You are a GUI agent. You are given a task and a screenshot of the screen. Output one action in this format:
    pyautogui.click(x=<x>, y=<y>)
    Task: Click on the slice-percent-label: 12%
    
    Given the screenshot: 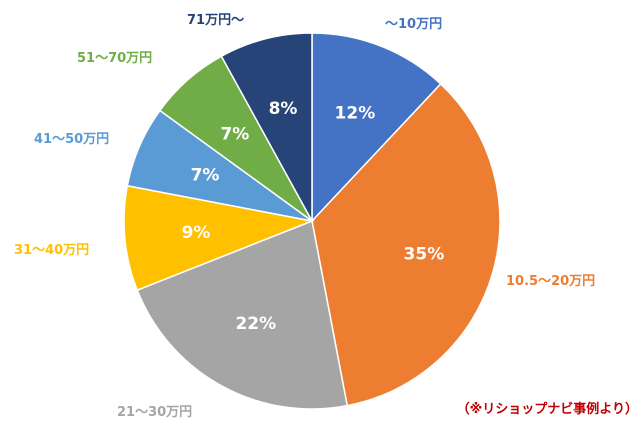 What is the action you would take?
    pyautogui.click(x=355, y=114)
    